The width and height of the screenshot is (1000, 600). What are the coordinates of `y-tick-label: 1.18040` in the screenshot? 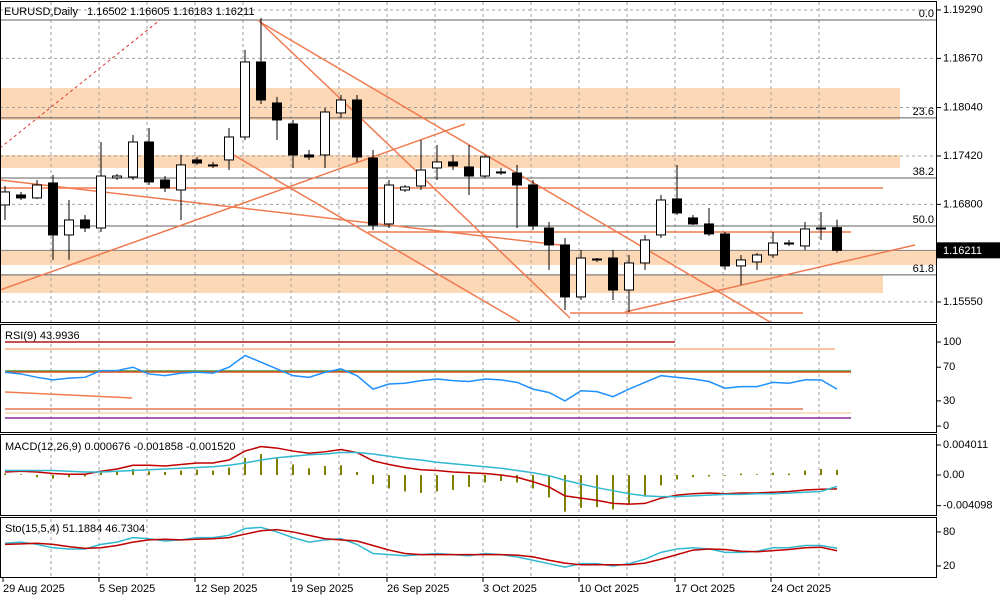 It's located at (963, 107).